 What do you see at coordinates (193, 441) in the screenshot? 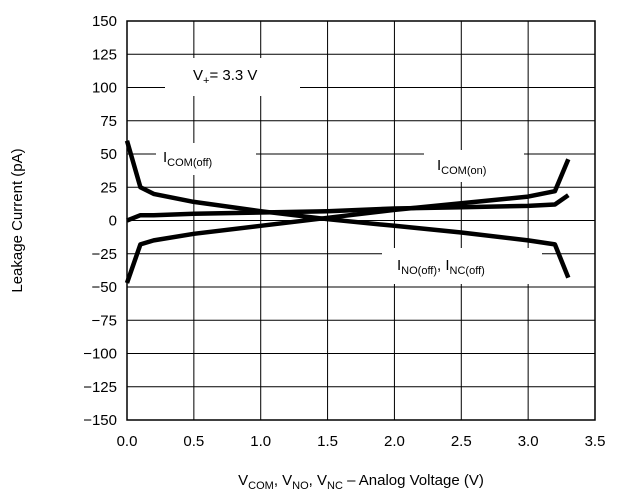
I see `x-tick-label: 0.5` at bounding box center [193, 441].